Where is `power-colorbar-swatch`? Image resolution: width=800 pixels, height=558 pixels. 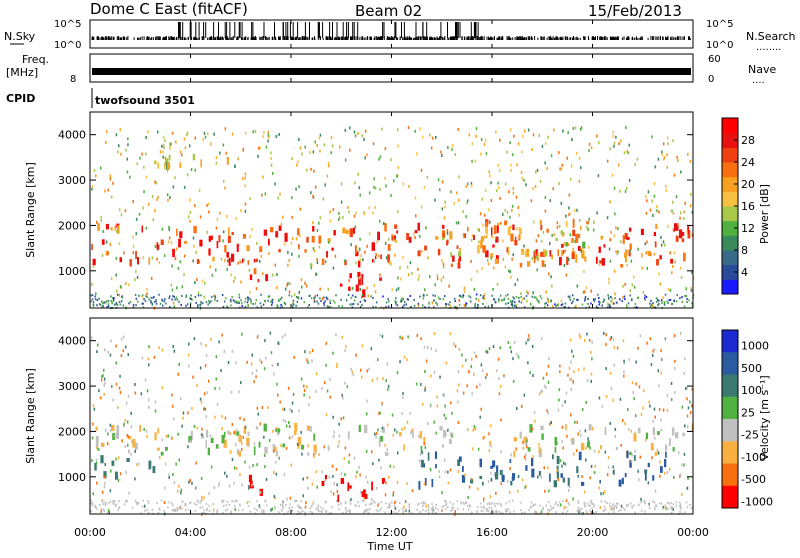
power-colorbar-swatch is located at coordinates (730, 140).